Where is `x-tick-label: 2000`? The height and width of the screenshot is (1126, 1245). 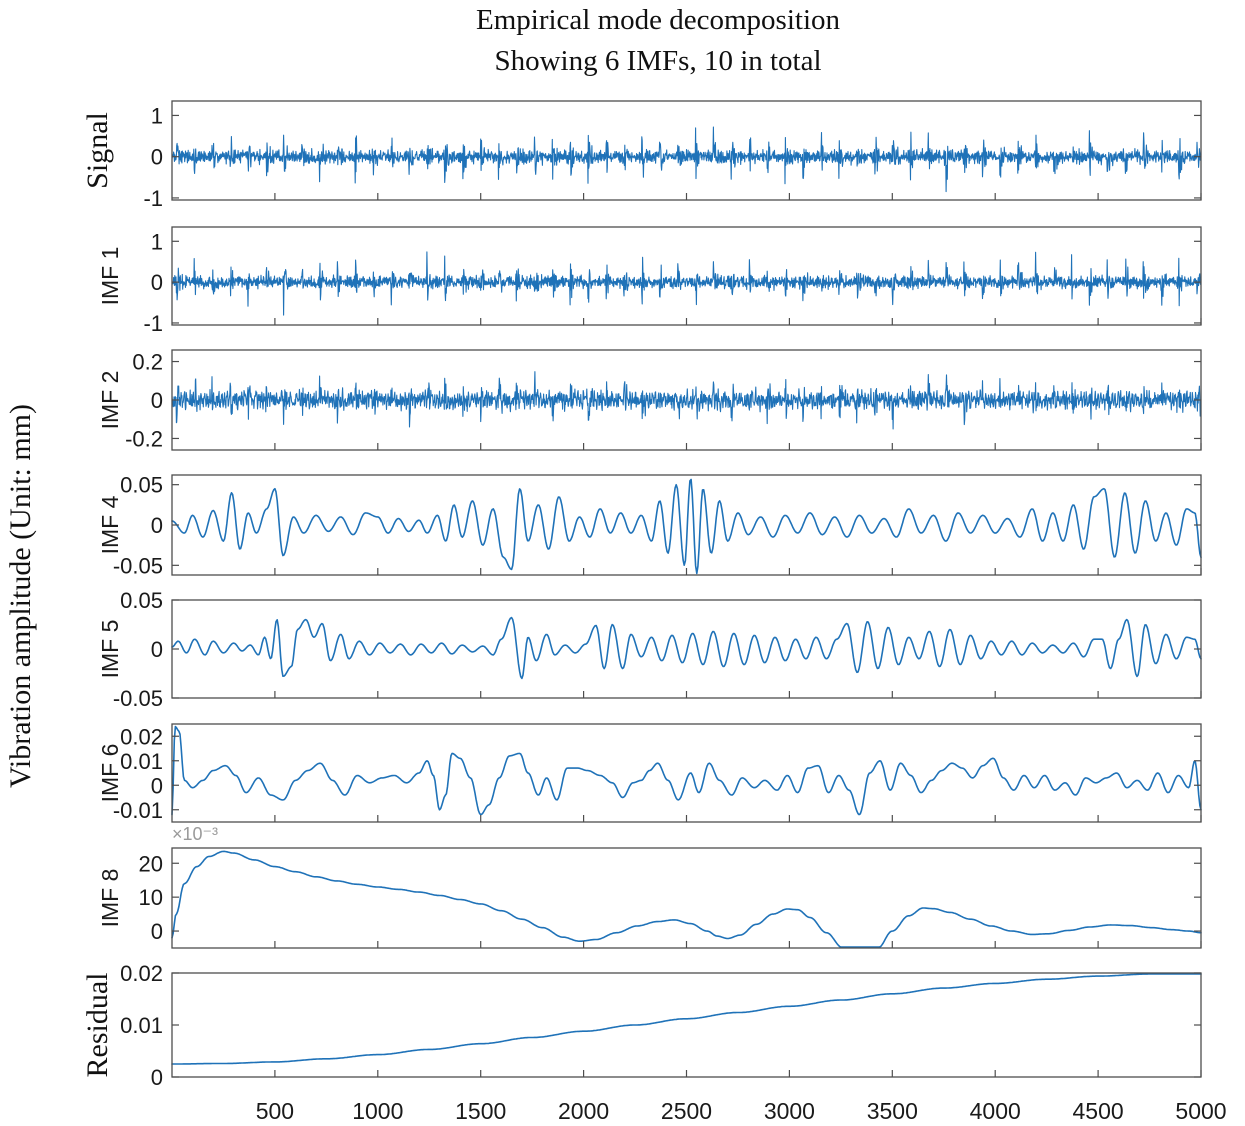
x-tick-label: 2000 is located at coordinates (583, 1111).